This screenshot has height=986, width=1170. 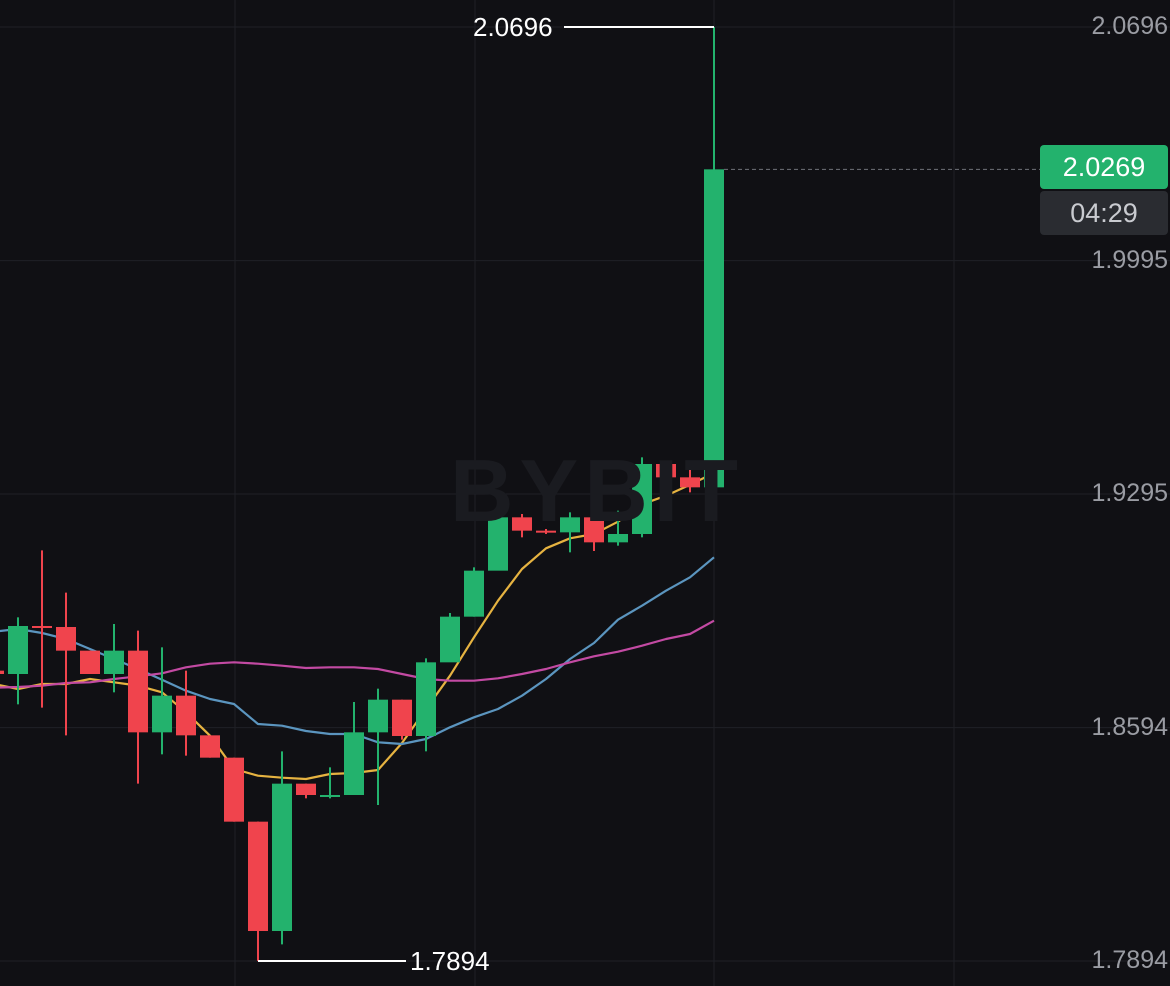 I want to click on y-tick-label: 1.8594, so click(x=1129, y=726).